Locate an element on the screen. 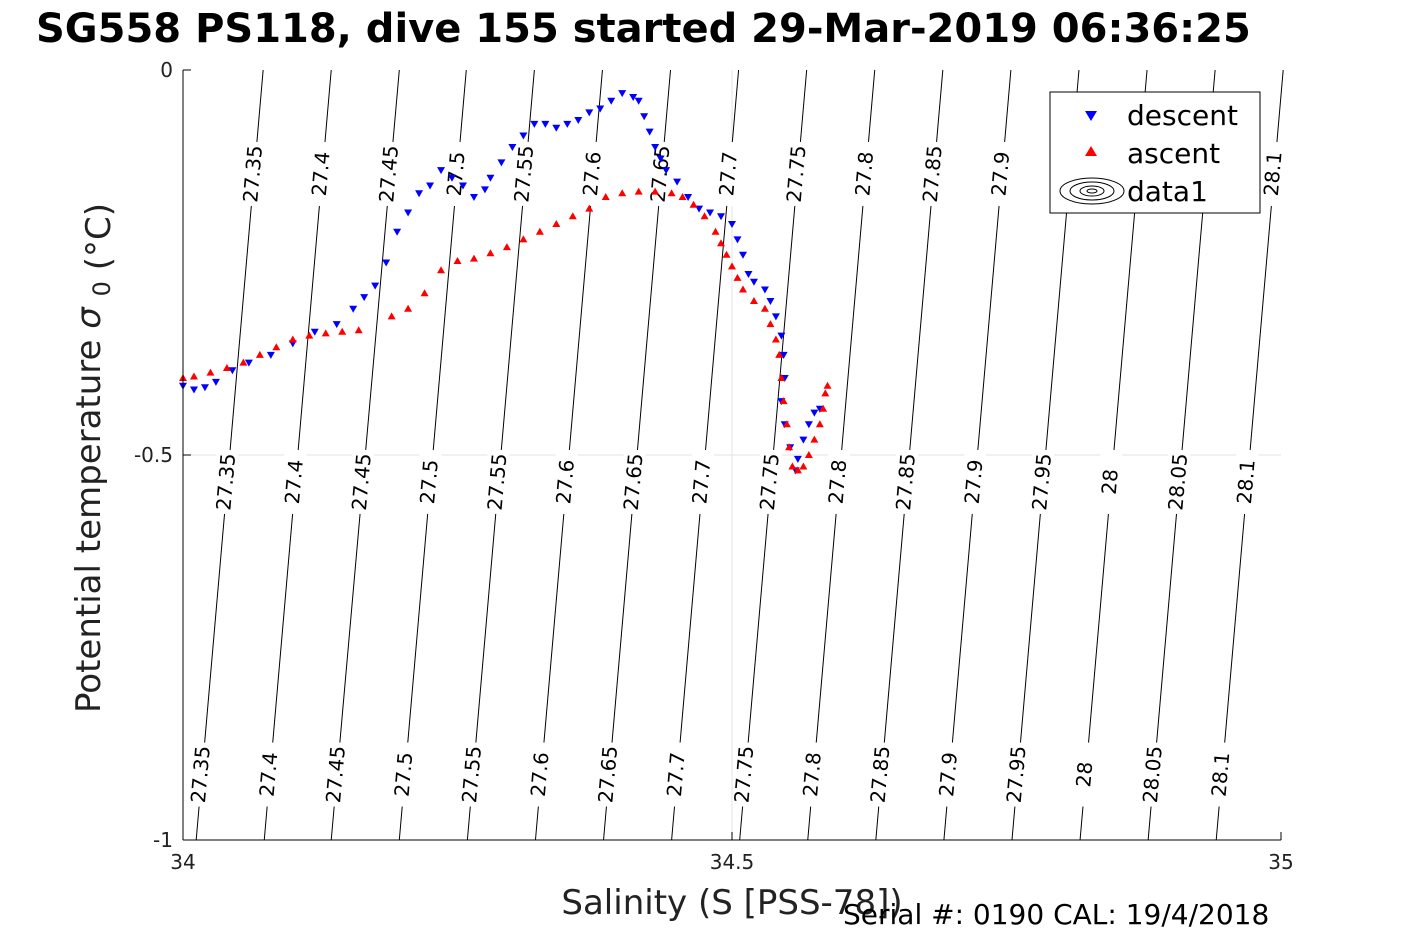 Image resolution: width=1417 pixels, height=945 pixels. isopycnal-label: 27.65 is located at coordinates (607, 774).